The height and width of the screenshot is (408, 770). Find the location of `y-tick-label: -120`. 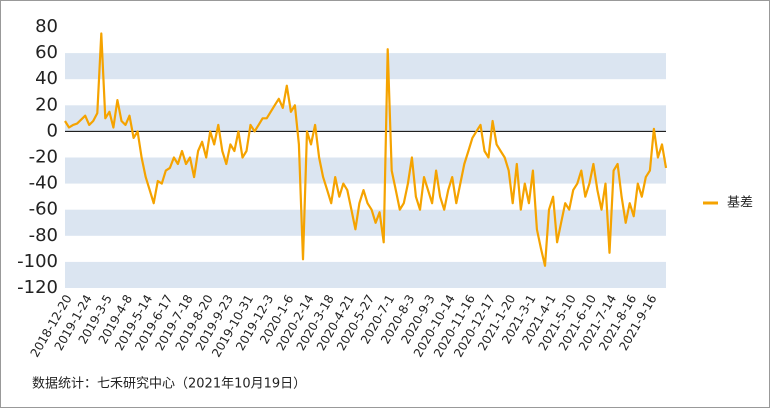

y-tick-label: -120 is located at coordinates (37, 287).